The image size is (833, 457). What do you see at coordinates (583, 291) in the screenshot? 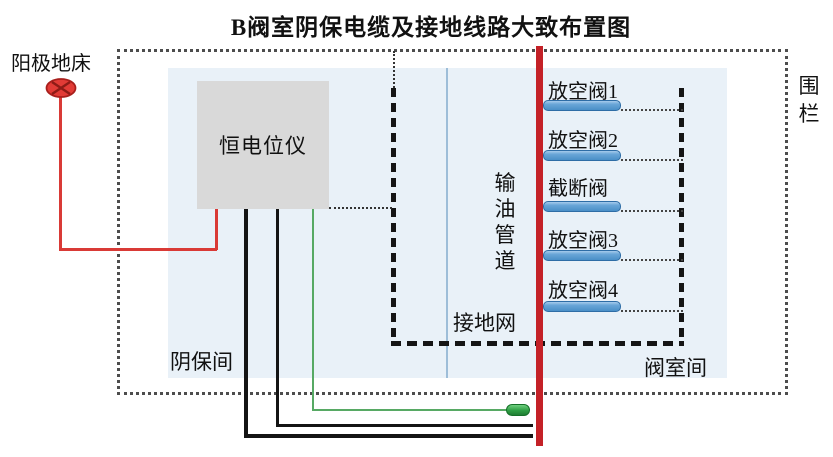
I see `valve-label-5: 放空阀4` at bounding box center [583, 291].